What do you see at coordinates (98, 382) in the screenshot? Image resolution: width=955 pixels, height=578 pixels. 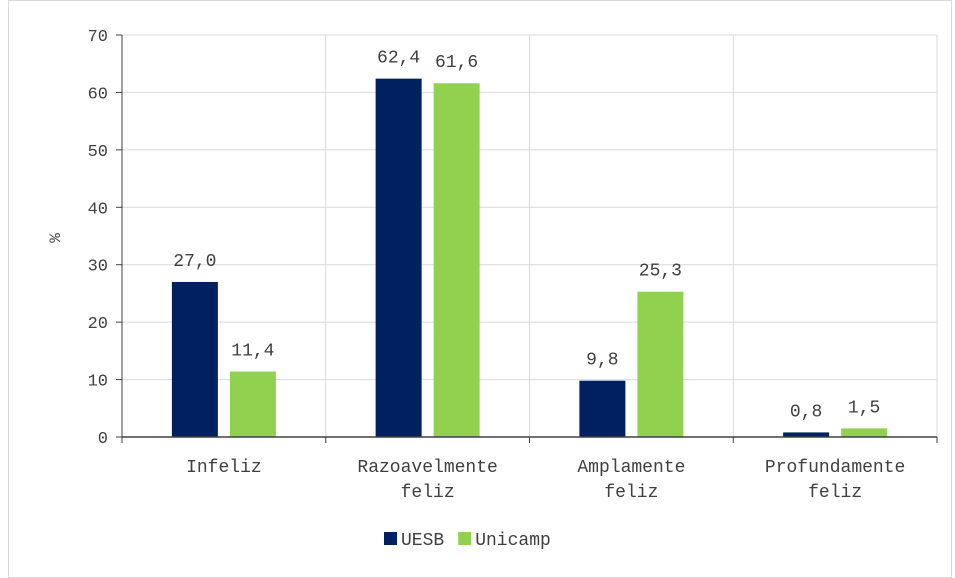 I see `y-tick-label: 10` at bounding box center [98, 382].